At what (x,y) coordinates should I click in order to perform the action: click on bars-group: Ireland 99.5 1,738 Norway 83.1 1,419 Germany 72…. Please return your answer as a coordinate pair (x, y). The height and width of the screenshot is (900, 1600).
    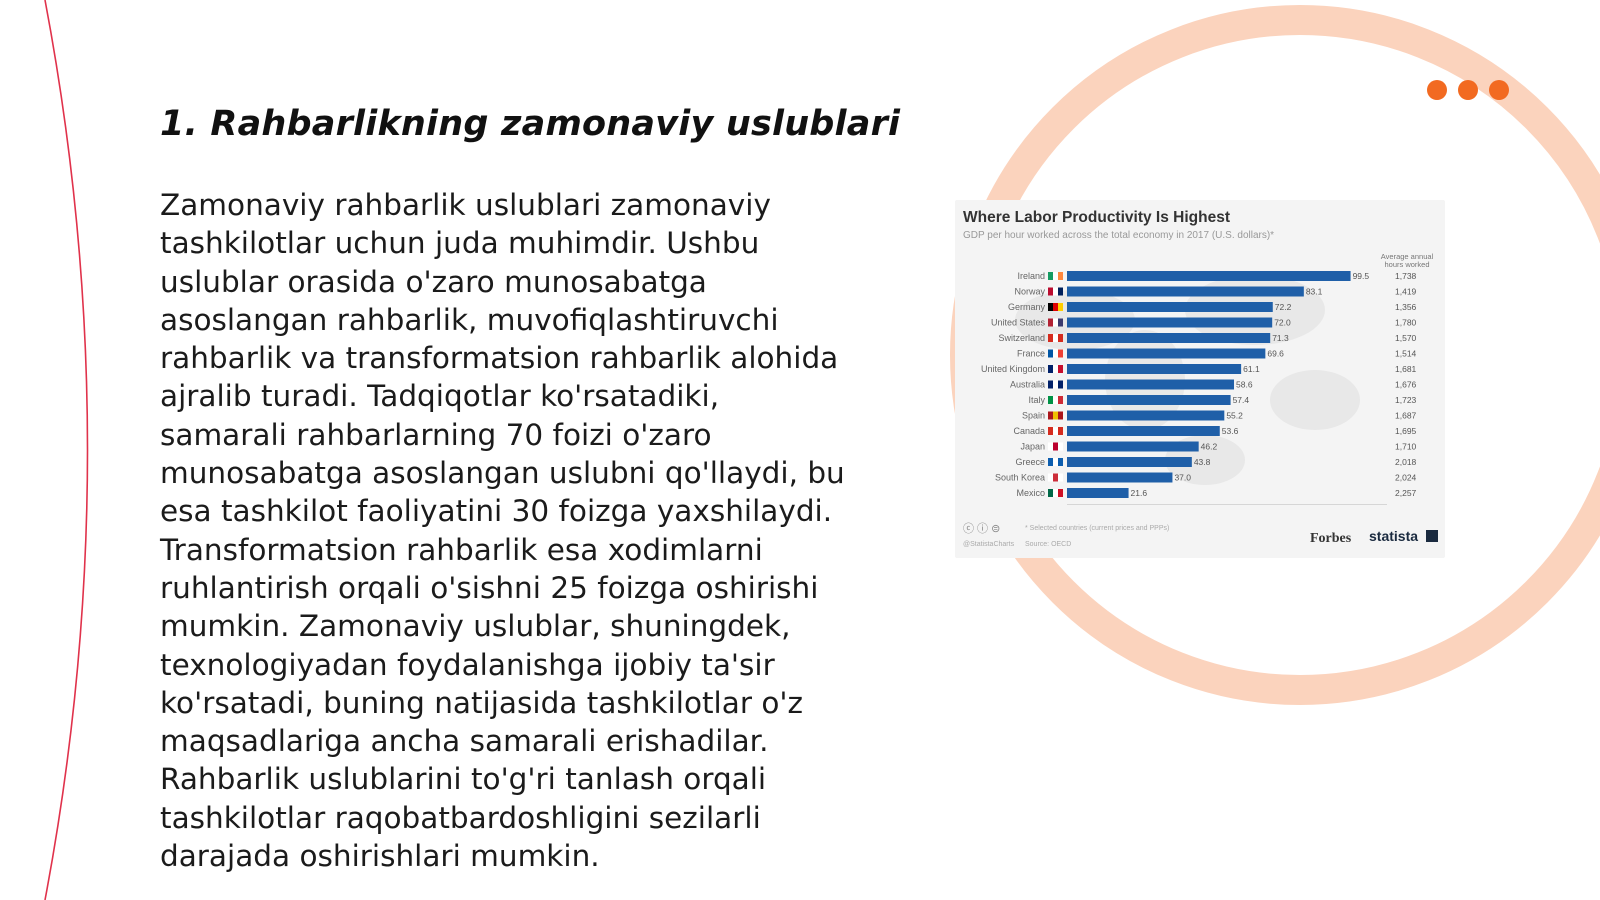
    Looking at the image, I should click on (1199, 388).